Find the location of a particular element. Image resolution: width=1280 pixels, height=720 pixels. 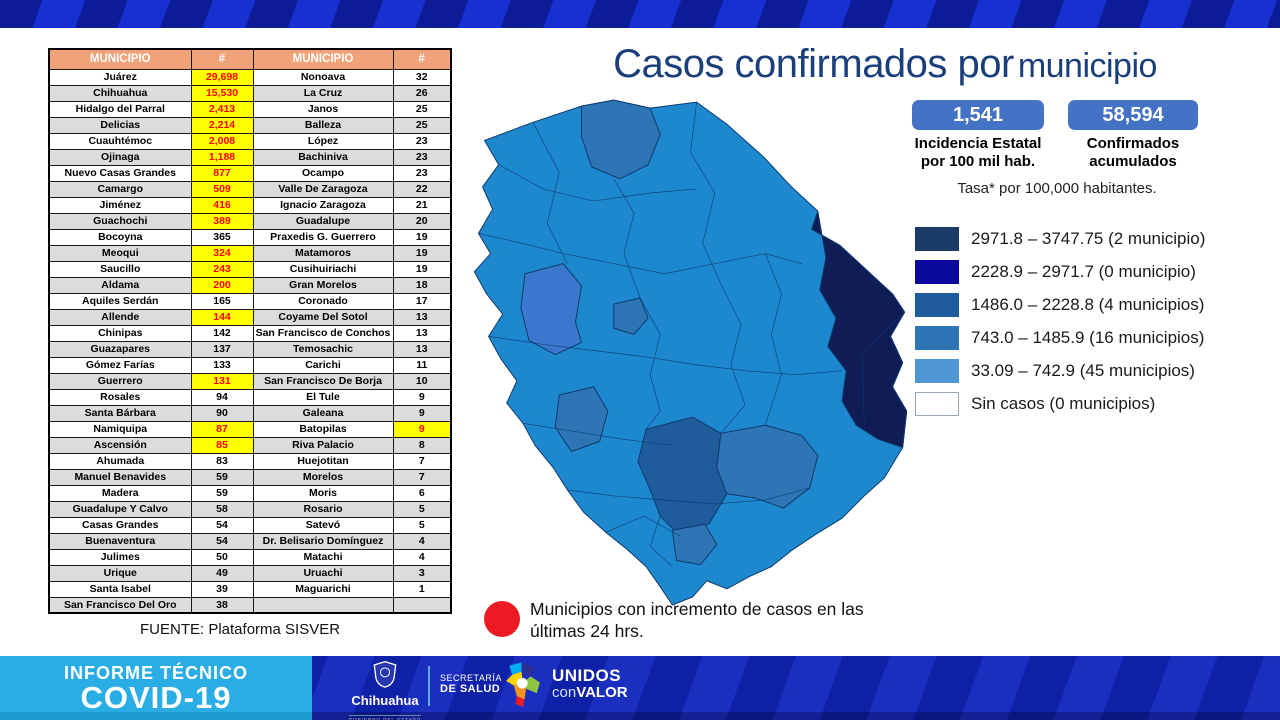

increment-marker-icon is located at coordinates (502, 619).